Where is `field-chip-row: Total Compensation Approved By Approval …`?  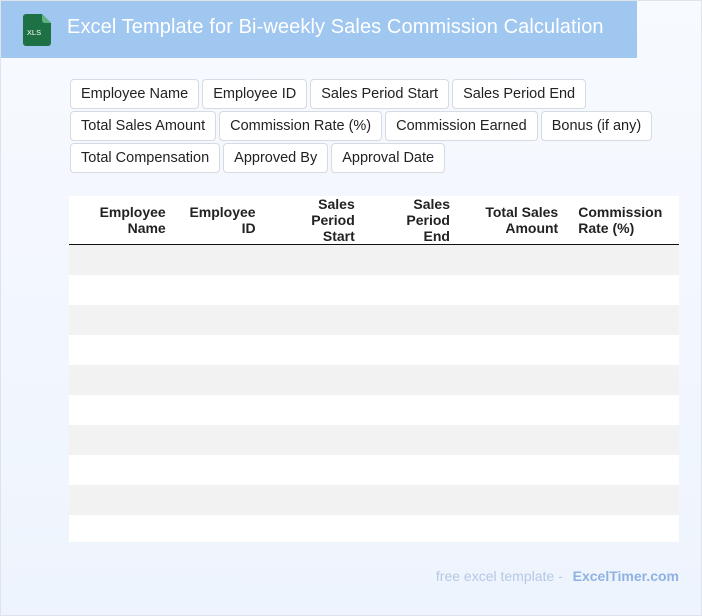 field-chip-row: Total Compensation Approved By Approval … is located at coordinates (375, 158).